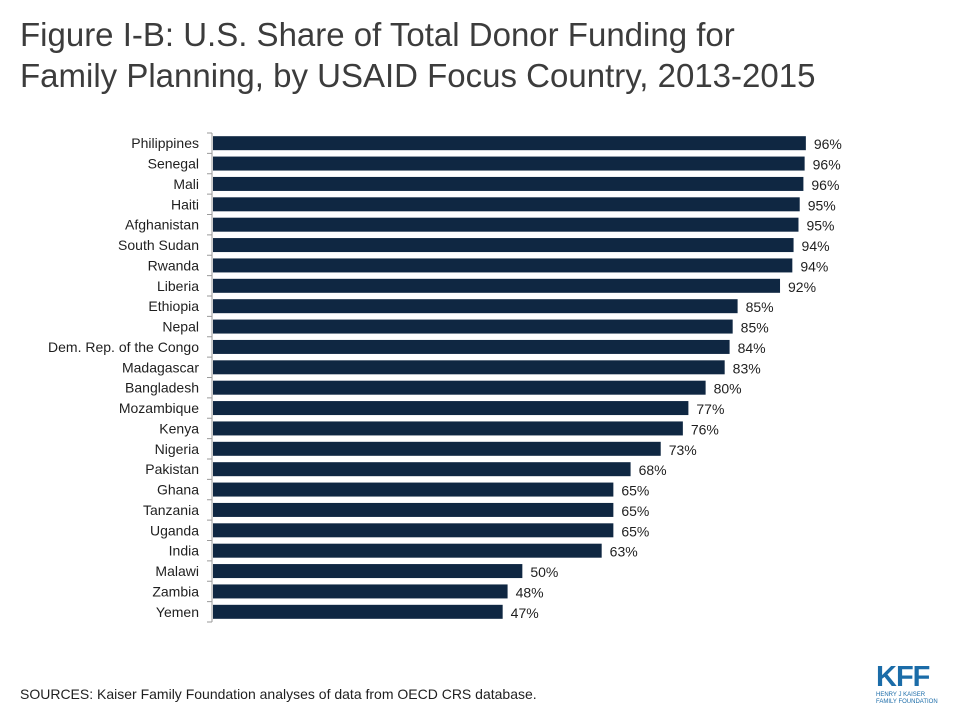 The image size is (960, 720). What do you see at coordinates (728, 389) in the screenshot?
I see `value-label: 80%` at bounding box center [728, 389].